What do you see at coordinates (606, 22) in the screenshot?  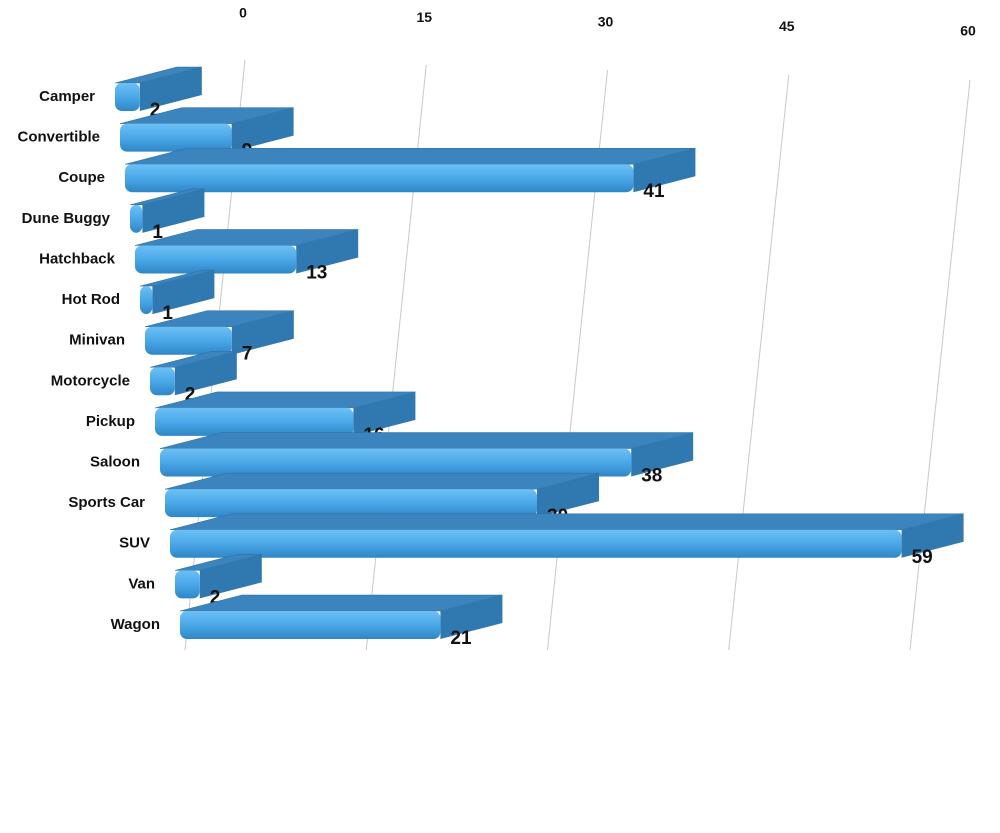 I see `x-tick-label: 30` at bounding box center [606, 22].